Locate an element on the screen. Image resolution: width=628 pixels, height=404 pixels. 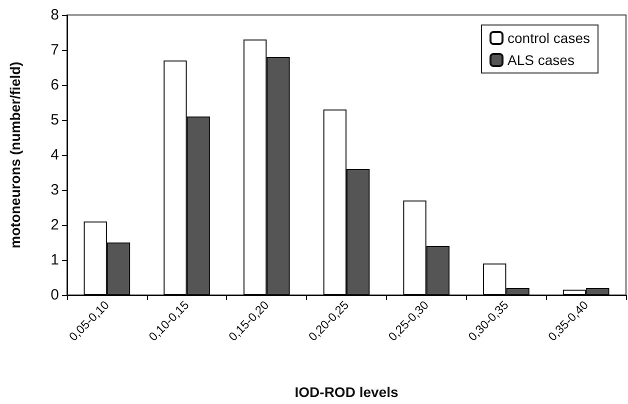
y-tick-label: 8 is located at coordinates (54, 15).